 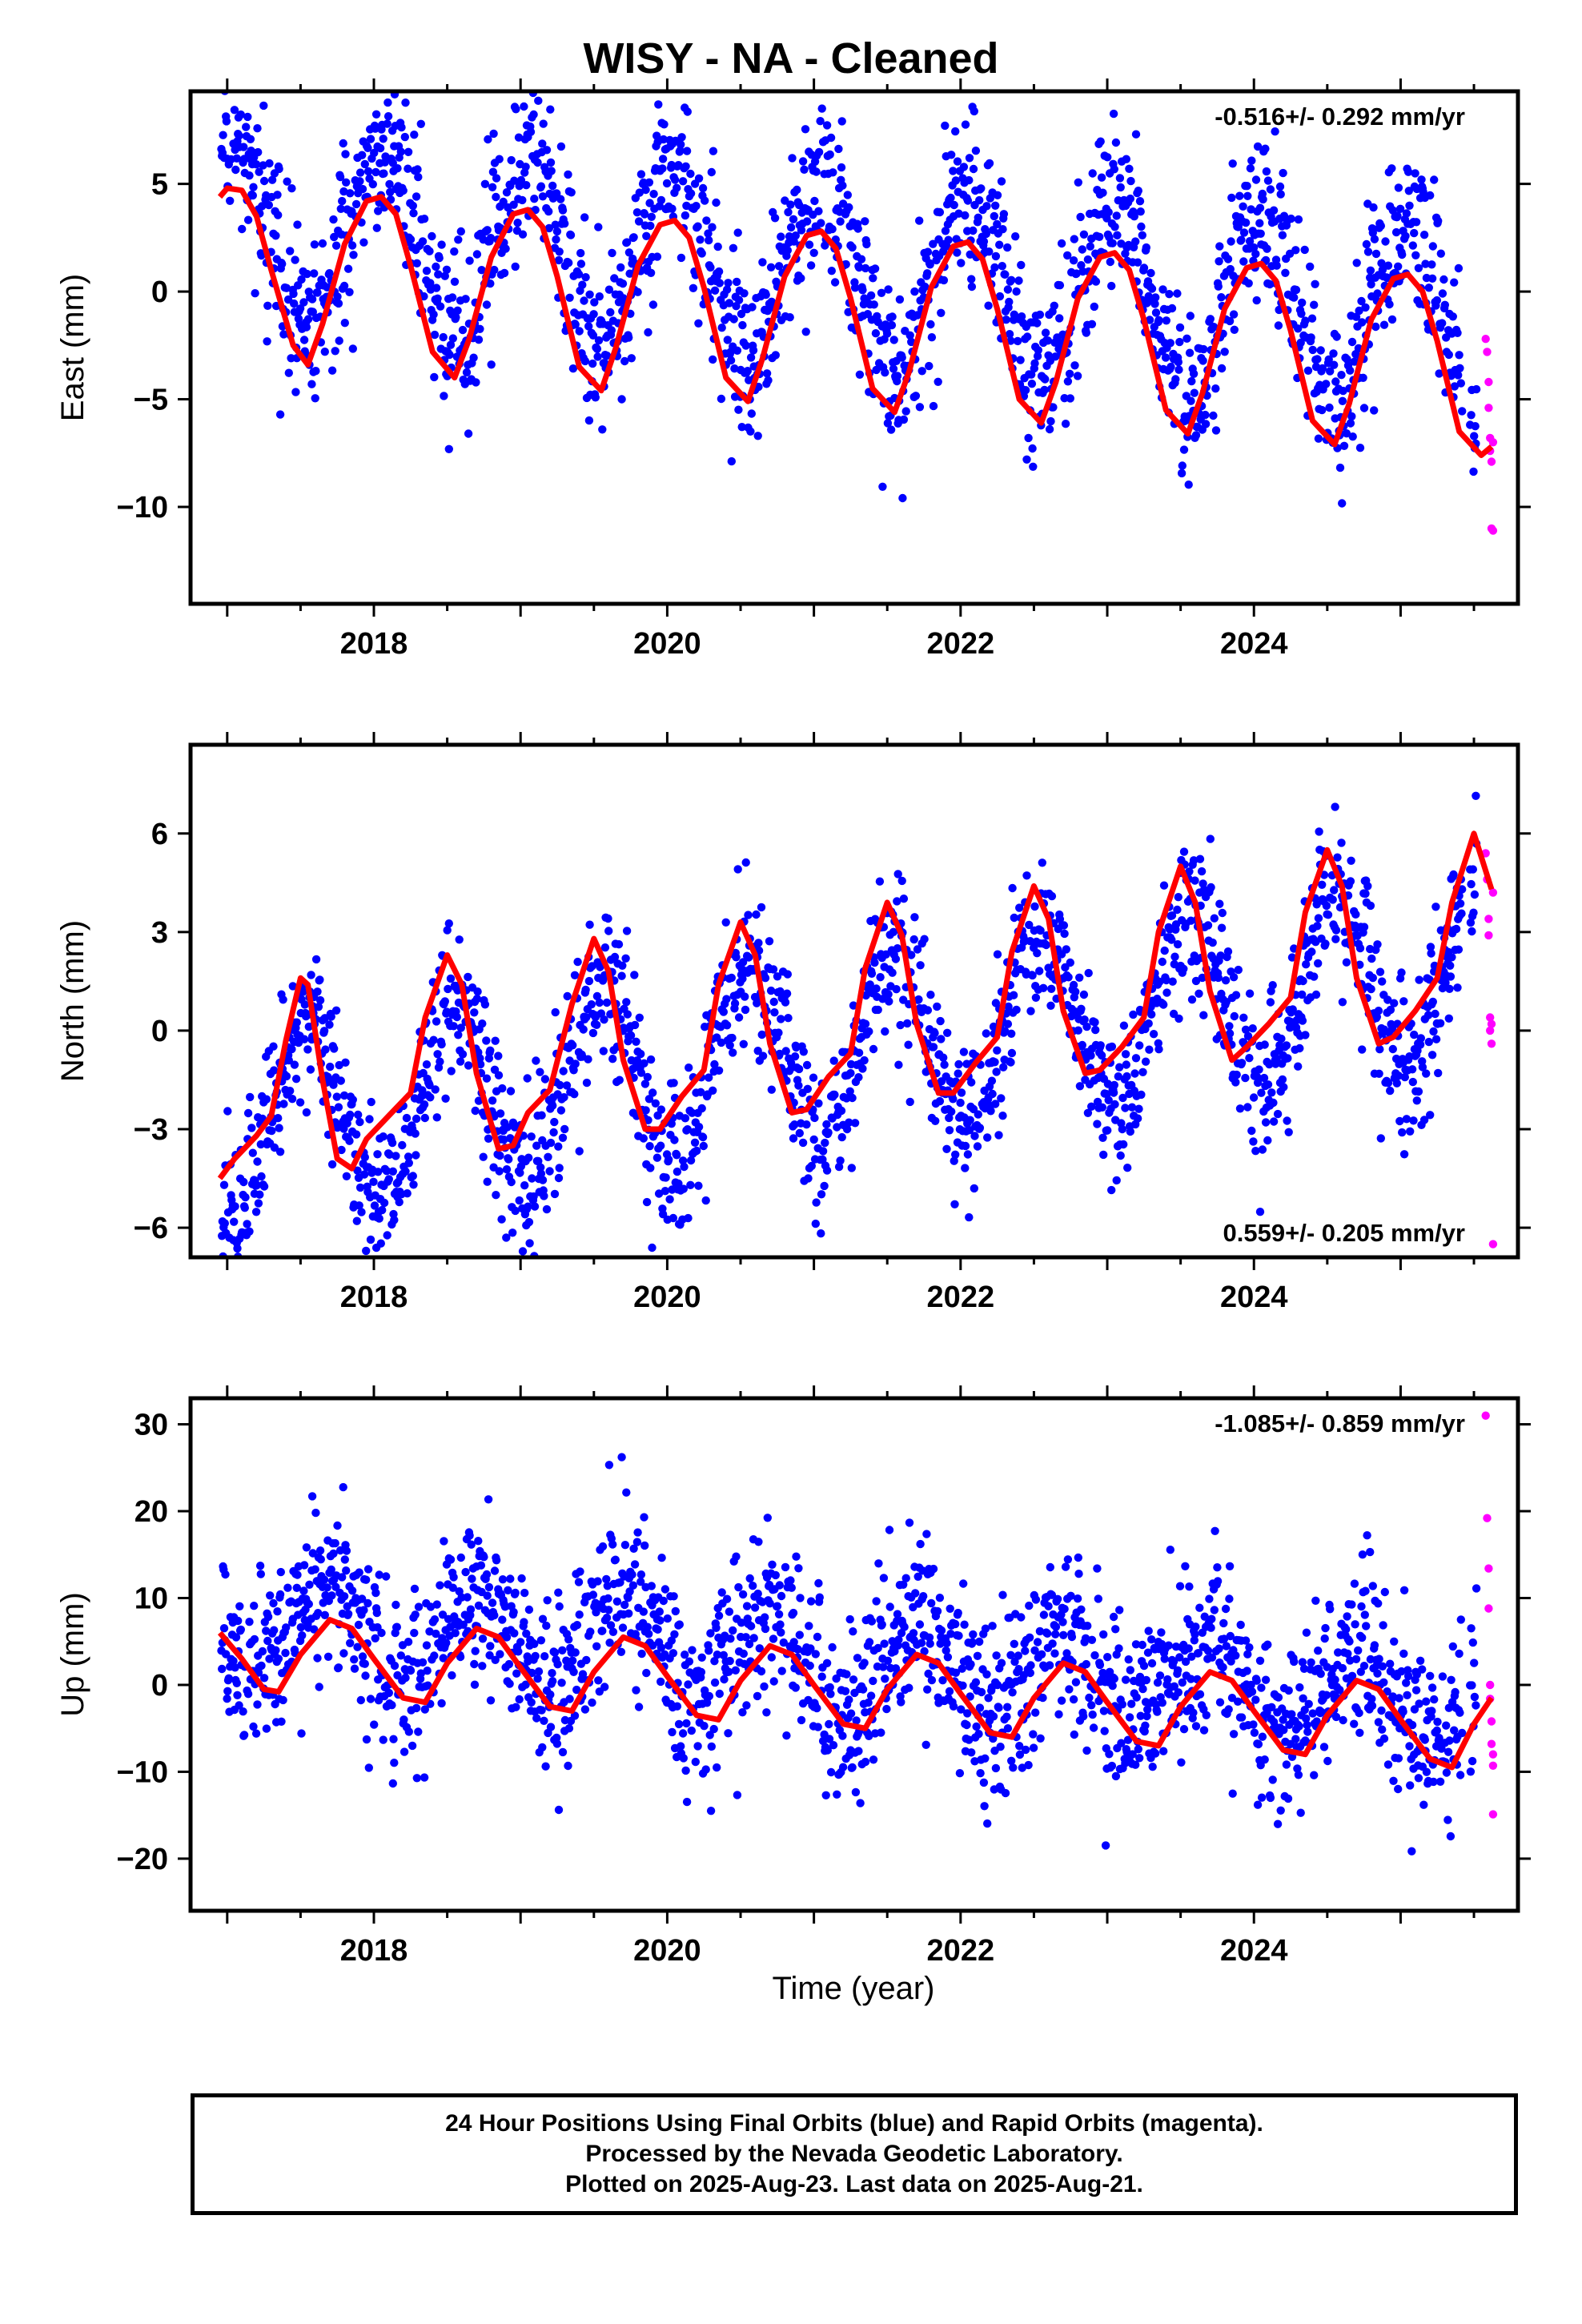 What do you see at coordinates (667, 644) in the screenshot?
I see `x-tick-label: 2020` at bounding box center [667, 644].